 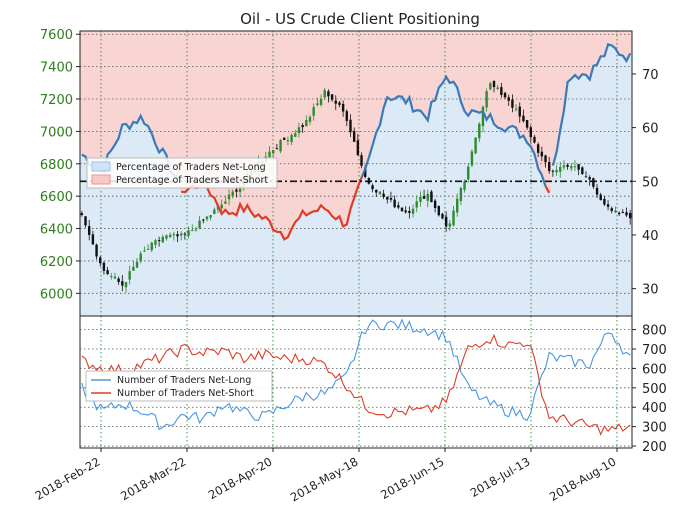 What do you see at coordinates (500, 476) in the screenshot?
I see `date-tick-label: 2018-Jul-13` at bounding box center [500, 476].